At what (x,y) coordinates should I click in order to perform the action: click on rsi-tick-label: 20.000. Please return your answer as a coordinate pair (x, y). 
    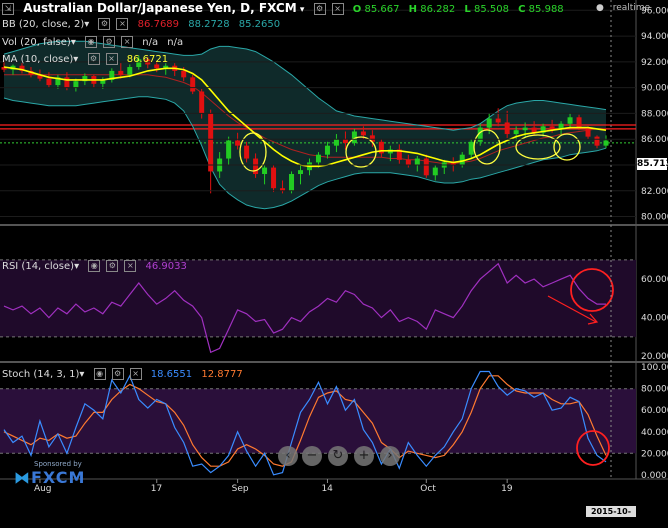
    Looking at the image, I should click on (654, 357).